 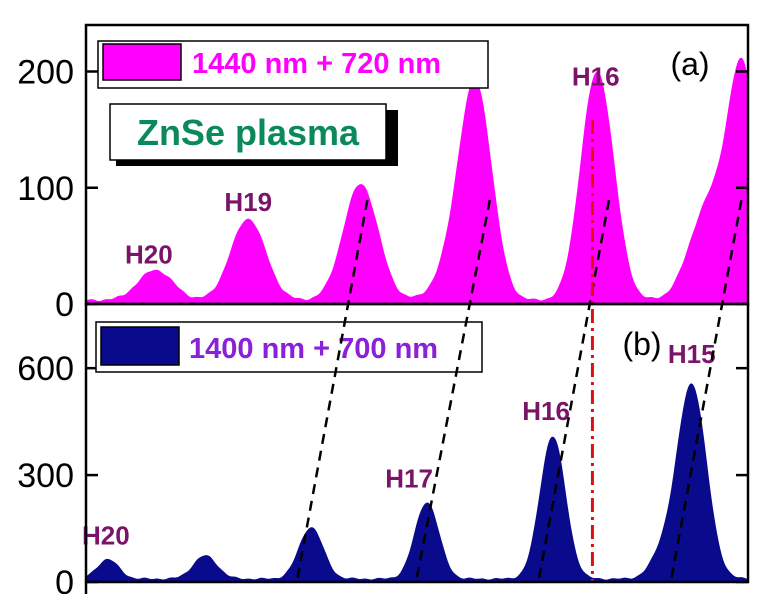 I want to click on y-tick-label: 300, so click(x=45, y=476).